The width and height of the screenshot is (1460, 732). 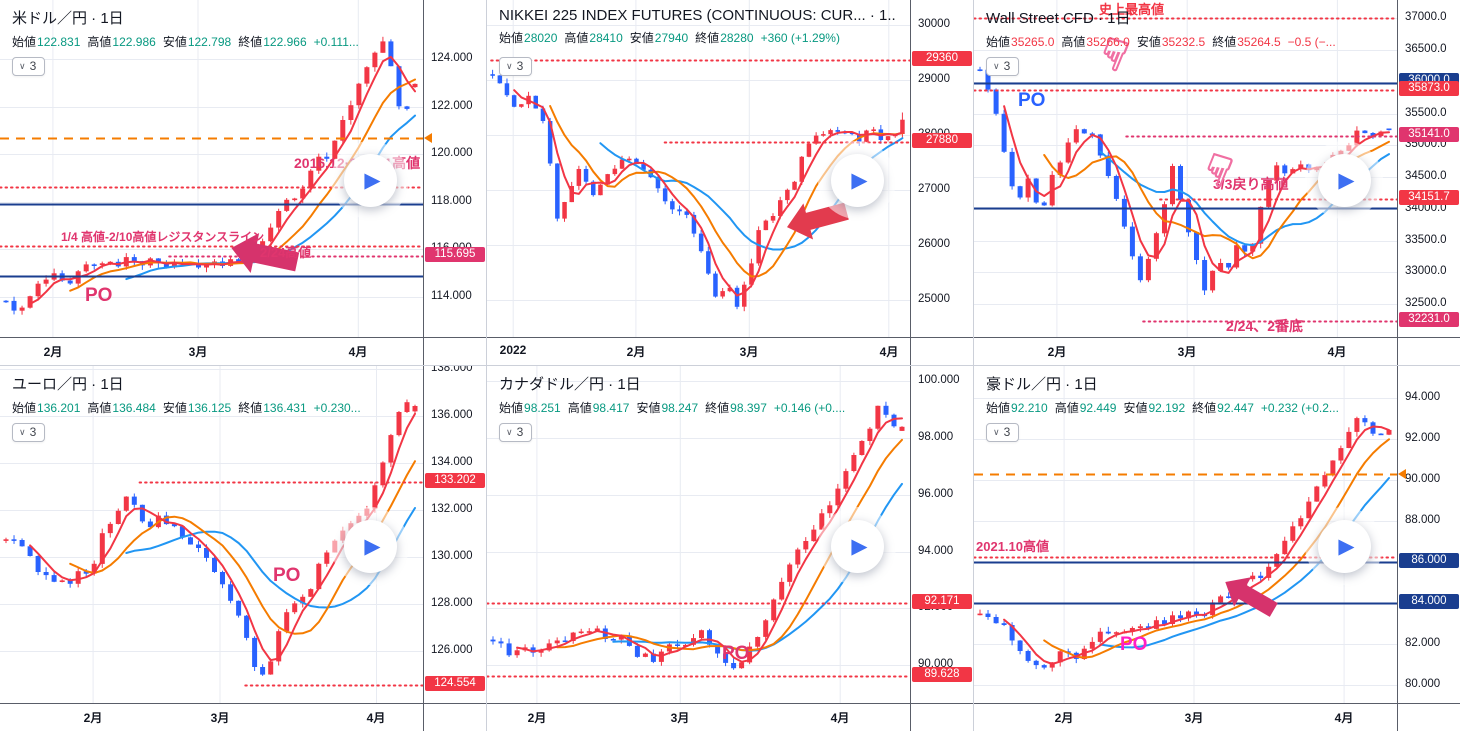 I want to click on price-level-chip: 133.202, so click(x=455, y=480).